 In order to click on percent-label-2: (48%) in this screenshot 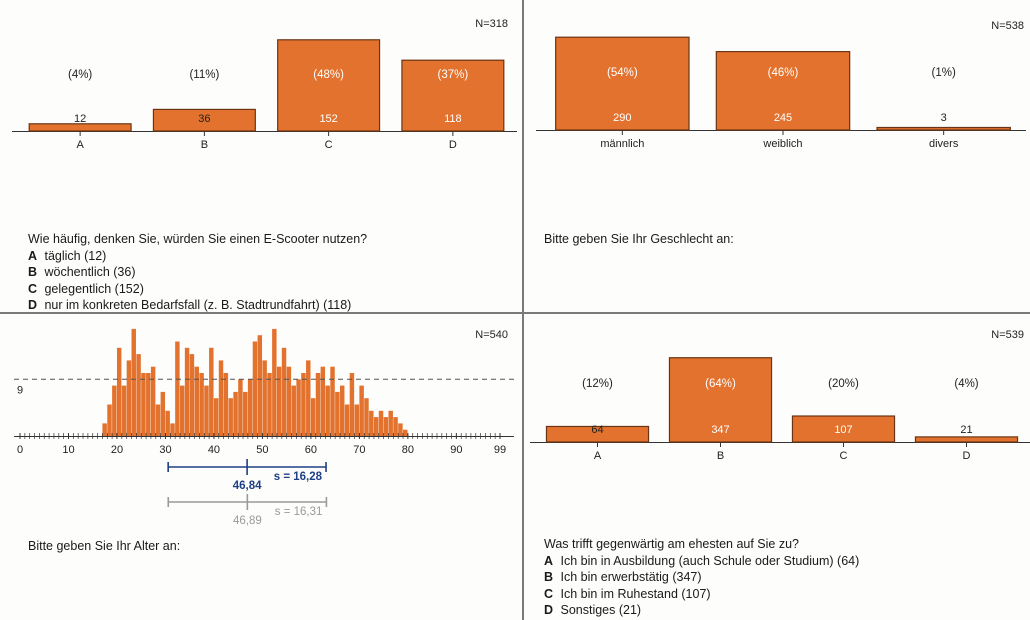, I will do `click(328, 75)`.